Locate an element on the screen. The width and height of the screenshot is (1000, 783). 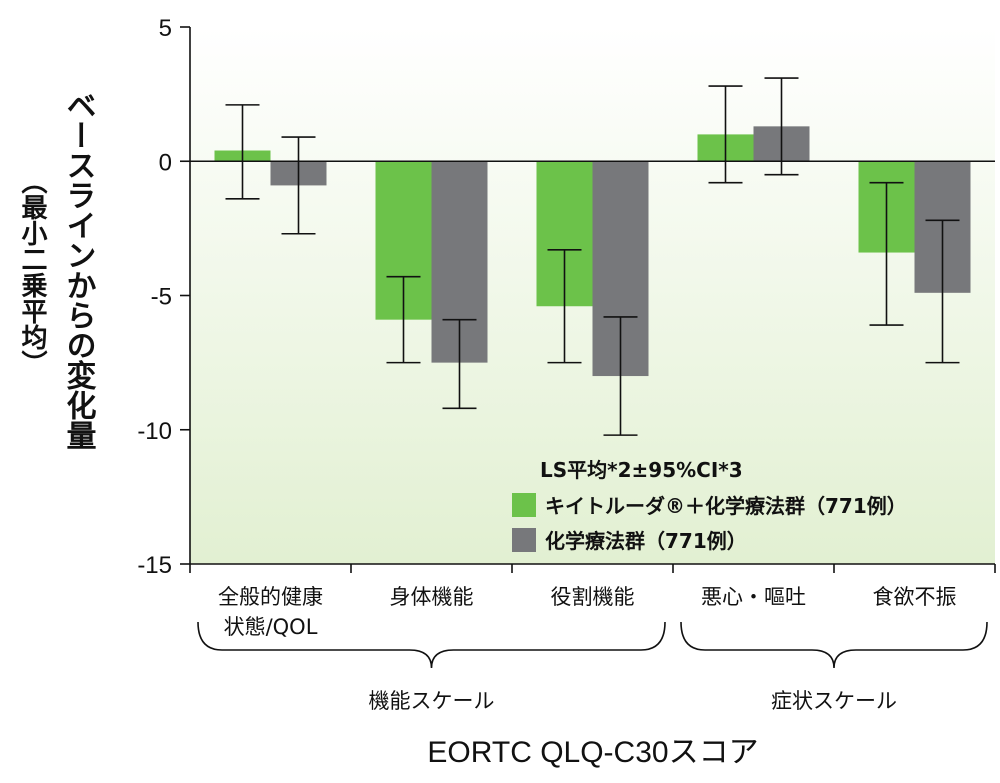
legend-title: LS平均*2±95%CI*3 is located at coordinates (641, 470).